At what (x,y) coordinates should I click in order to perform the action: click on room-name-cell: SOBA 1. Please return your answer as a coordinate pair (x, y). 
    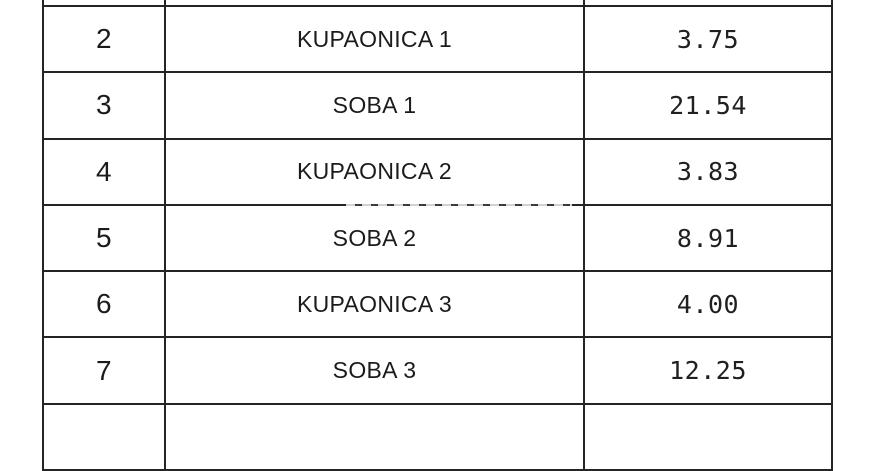
    Looking at the image, I should click on (375, 106).